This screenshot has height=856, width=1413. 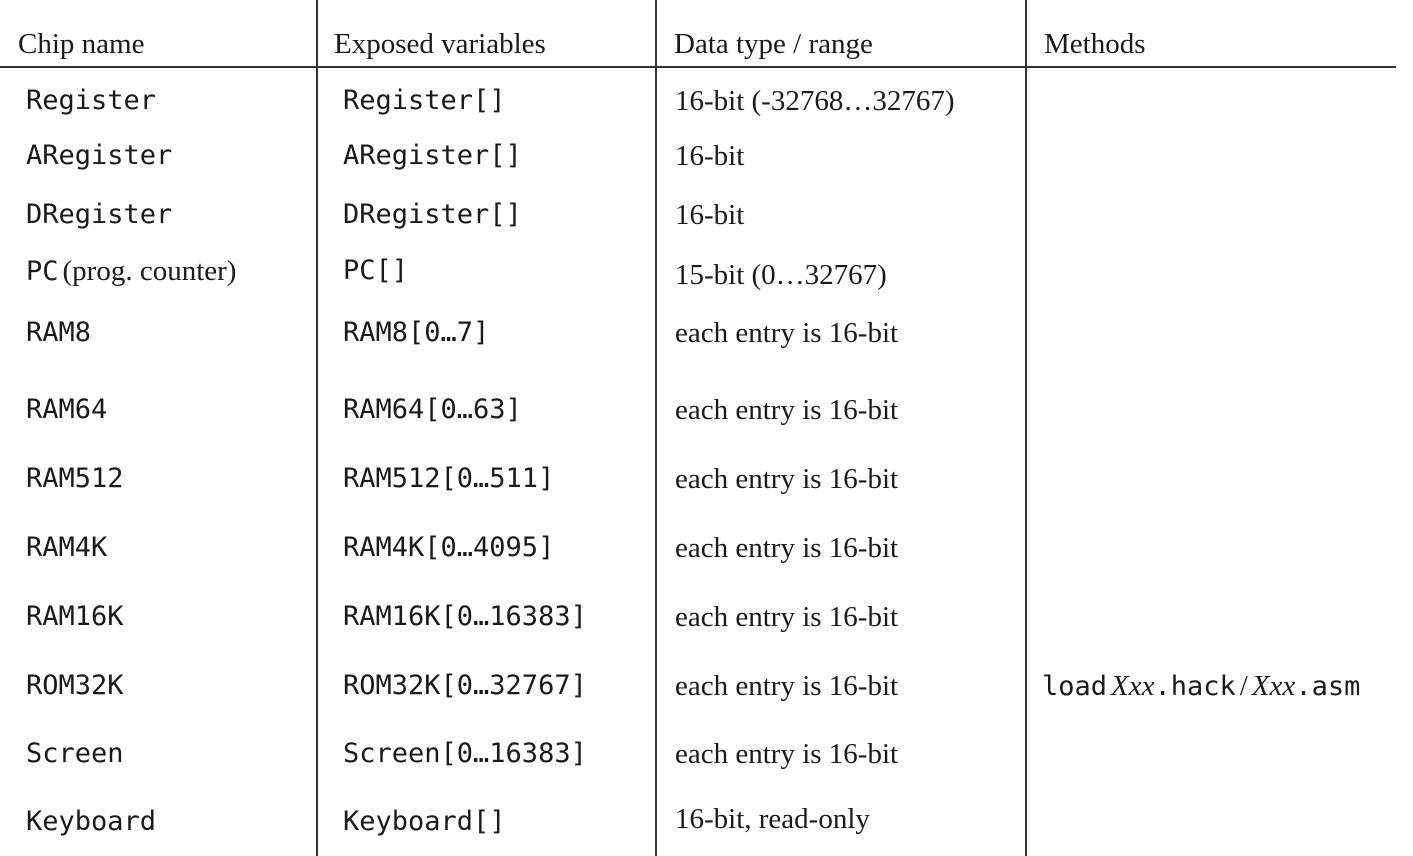 What do you see at coordinates (75, 616) in the screenshot?
I see `chip-name-cell: RAM16K` at bounding box center [75, 616].